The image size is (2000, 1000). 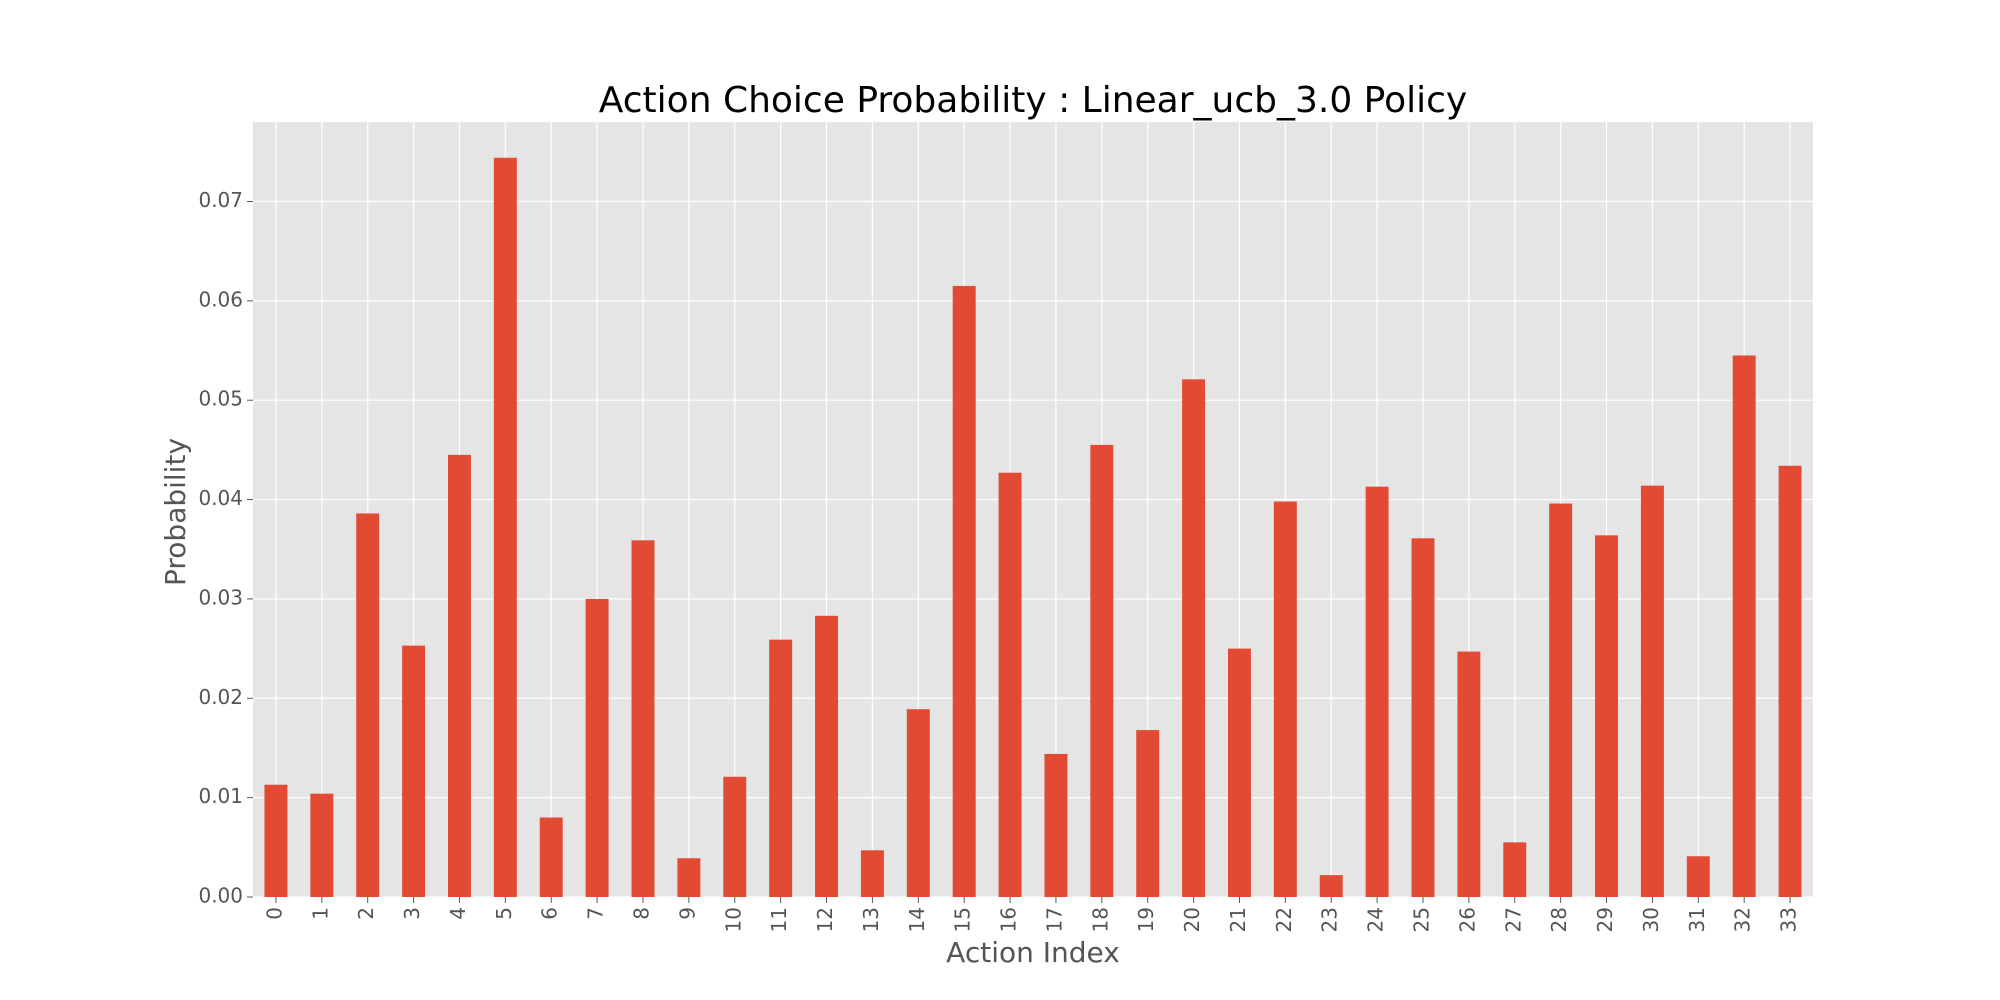 What do you see at coordinates (1284, 919) in the screenshot?
I see `x-tick-label: 22` at bounding box center [1284, 919].